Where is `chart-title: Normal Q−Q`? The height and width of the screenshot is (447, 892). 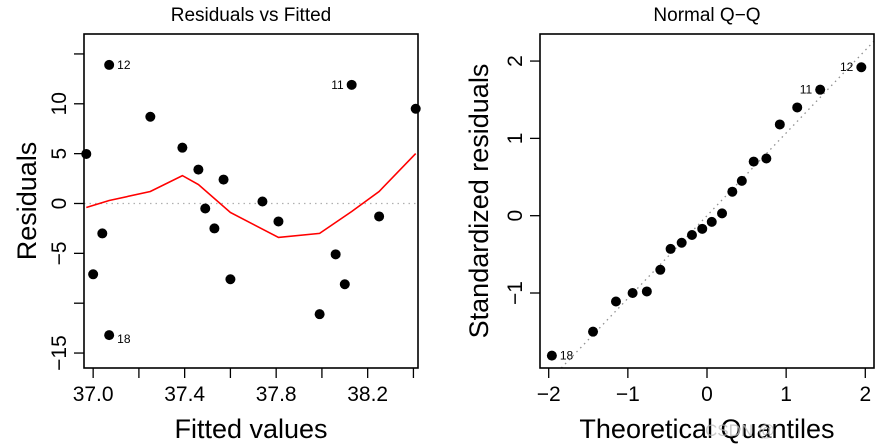 chart-title: Normal Q−Q is located at coordinates (706, 15).